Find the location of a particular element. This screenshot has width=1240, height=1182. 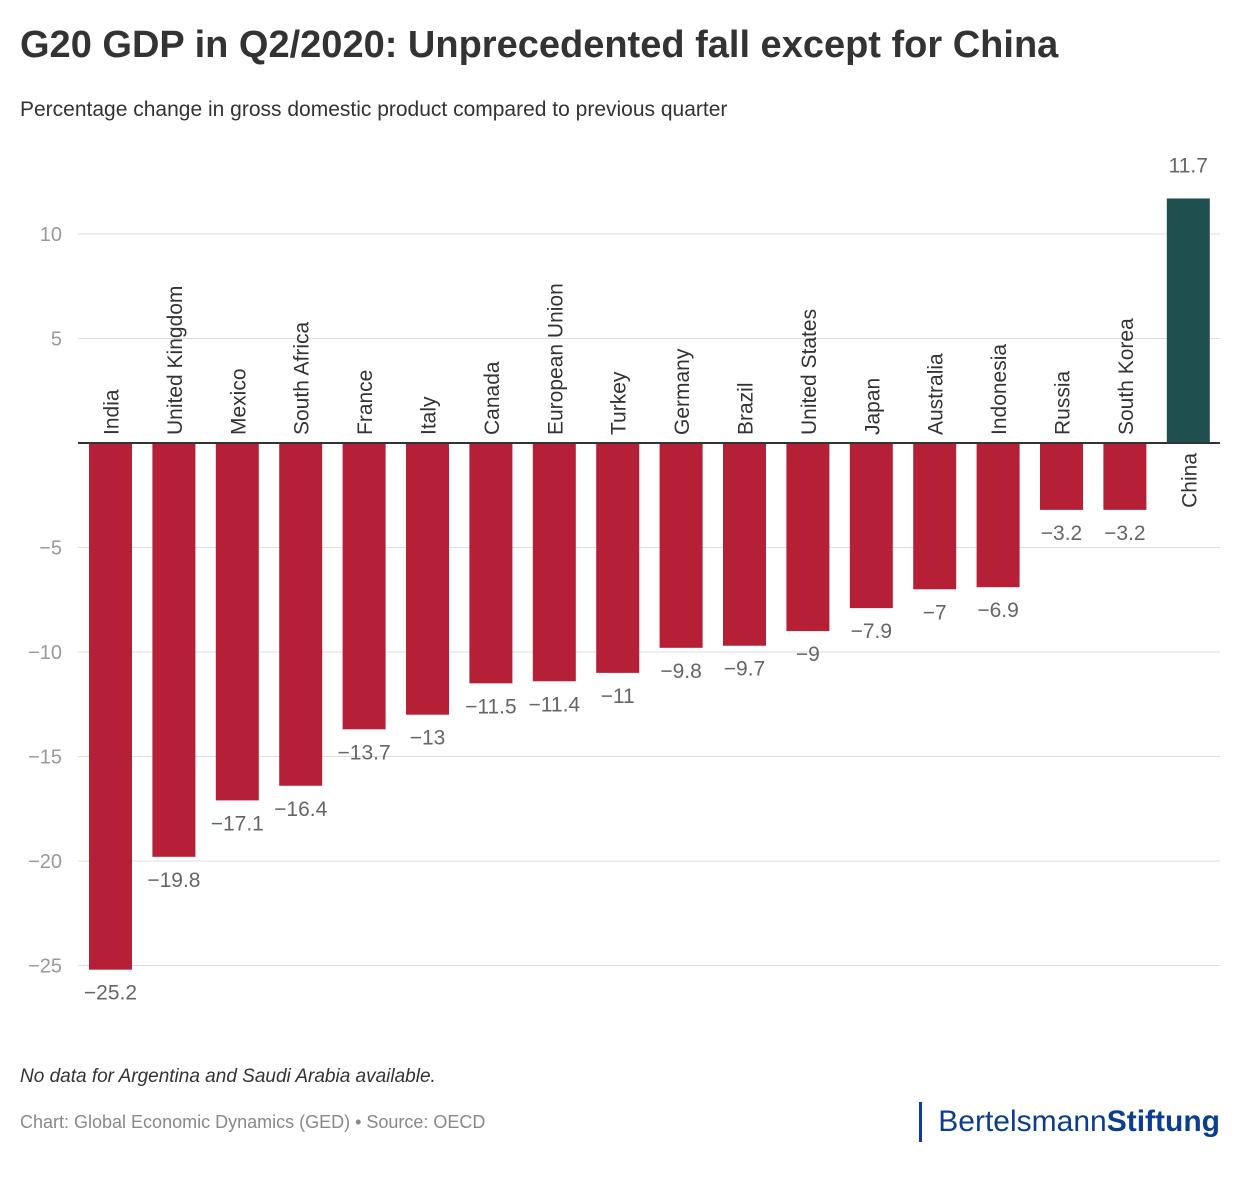

bertelsmann-stiftung-logo: BertelsmannStiftung is located at coordinates (1069, 1122).